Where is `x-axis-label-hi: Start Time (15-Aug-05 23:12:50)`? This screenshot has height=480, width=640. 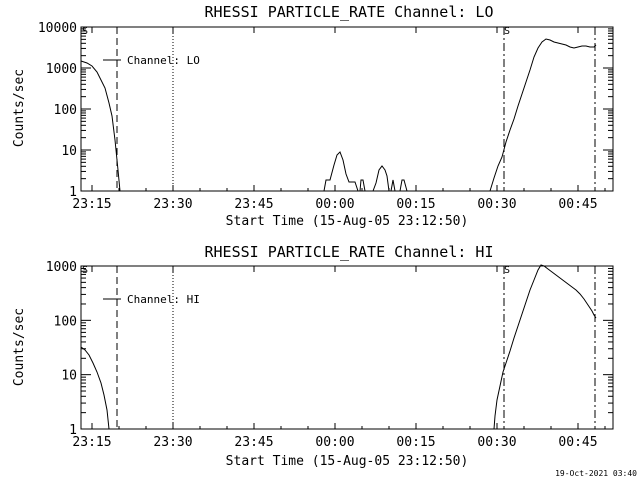
x-axis-label-hi: Start Time (15-Aug-05 23:12:50) is located at coordinates (347, 461).